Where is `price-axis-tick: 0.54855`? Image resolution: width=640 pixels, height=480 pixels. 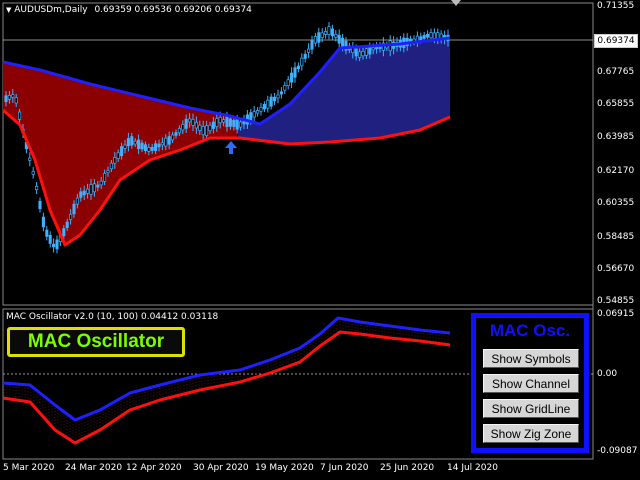
price-axis-tick: 0.54855 is located at coordinates (616, 301).